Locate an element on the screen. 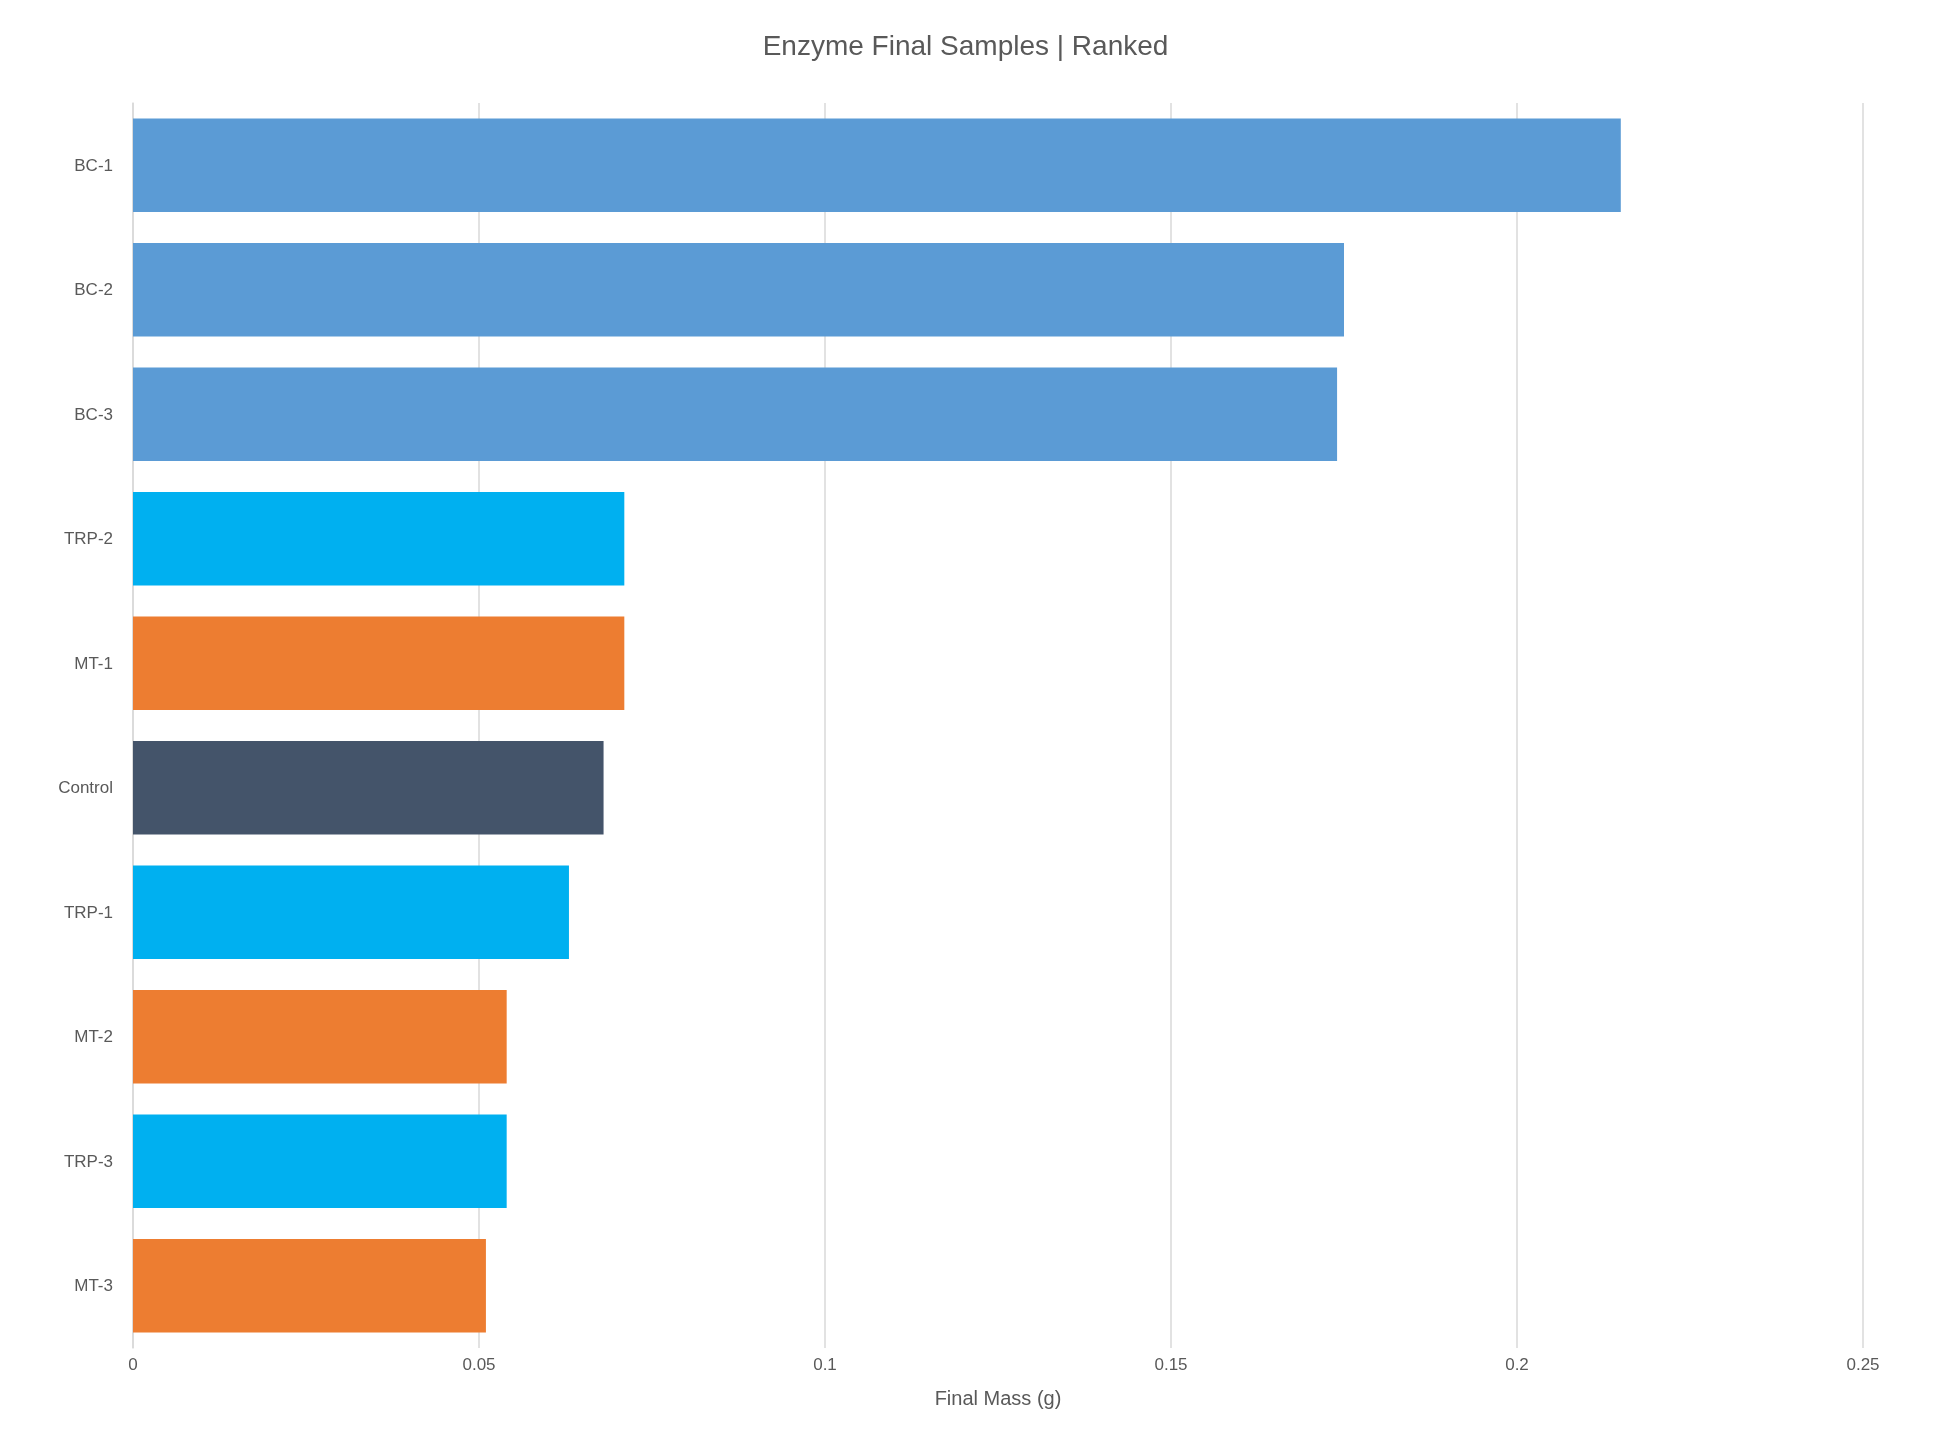 This screenshot has width=1935, height=1454. y-tick-label: BC-3 is located at coordinates (93, 414).